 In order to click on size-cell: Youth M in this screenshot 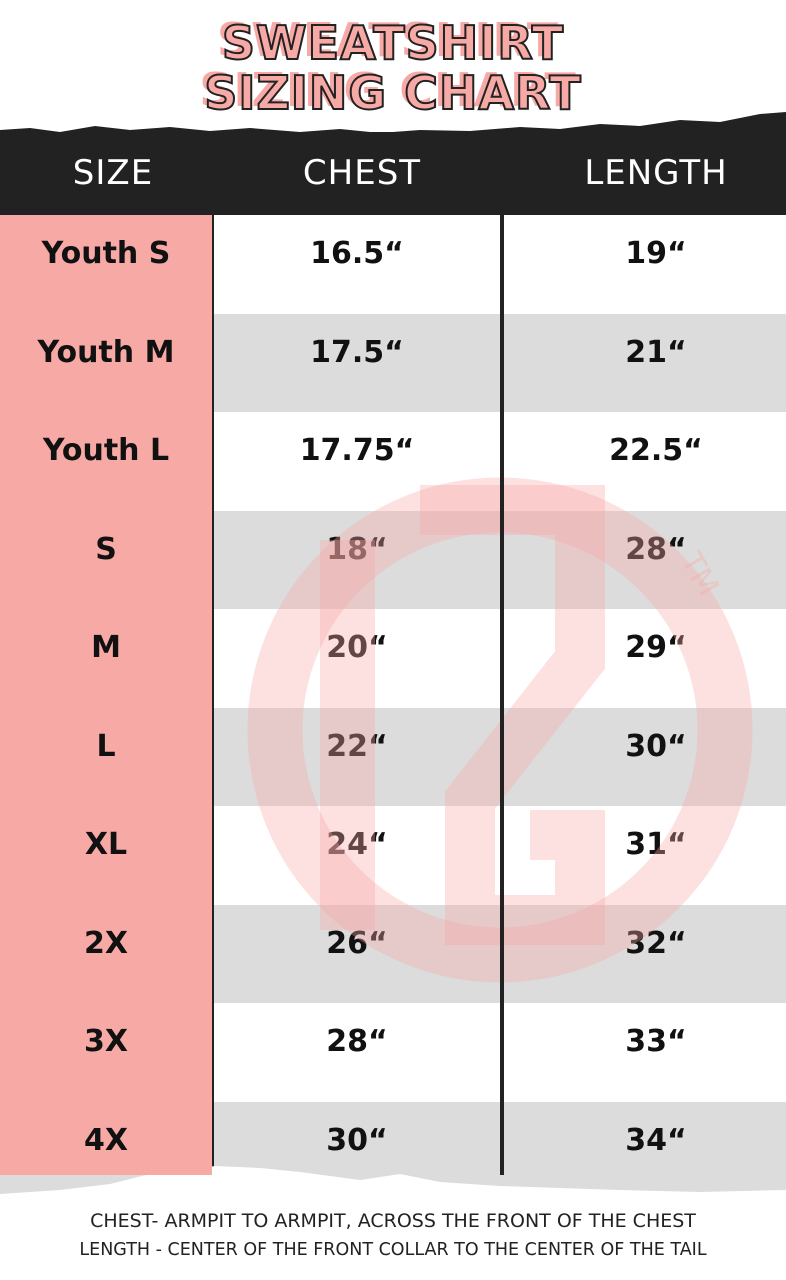, I will do `click(106, 352)`.